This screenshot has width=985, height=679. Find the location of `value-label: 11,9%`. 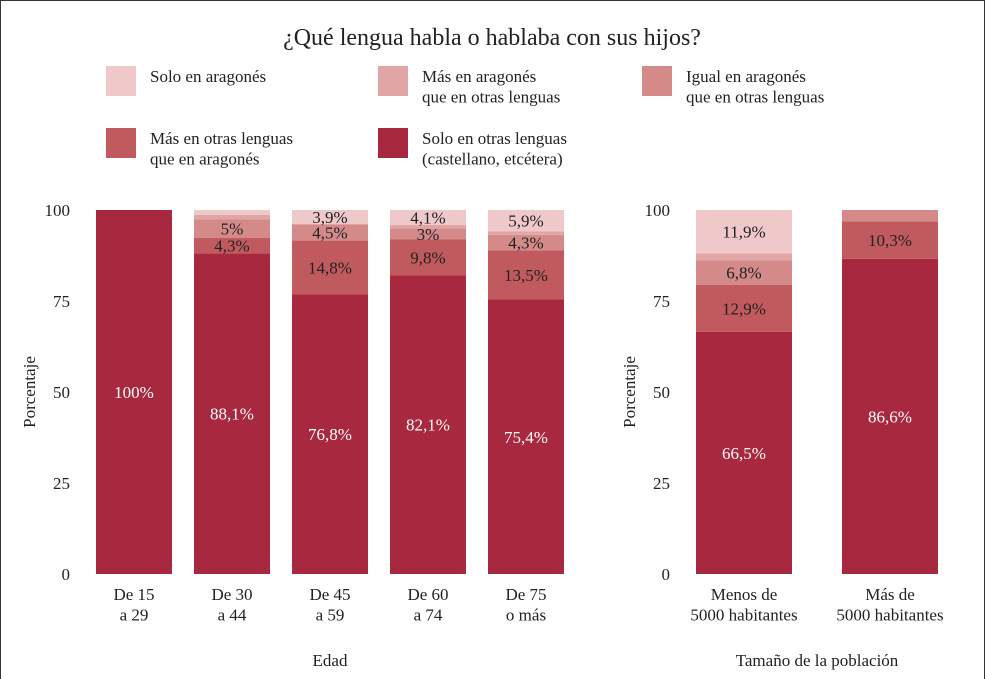

value-label: 11,9% is located at coordinates (743, 232).